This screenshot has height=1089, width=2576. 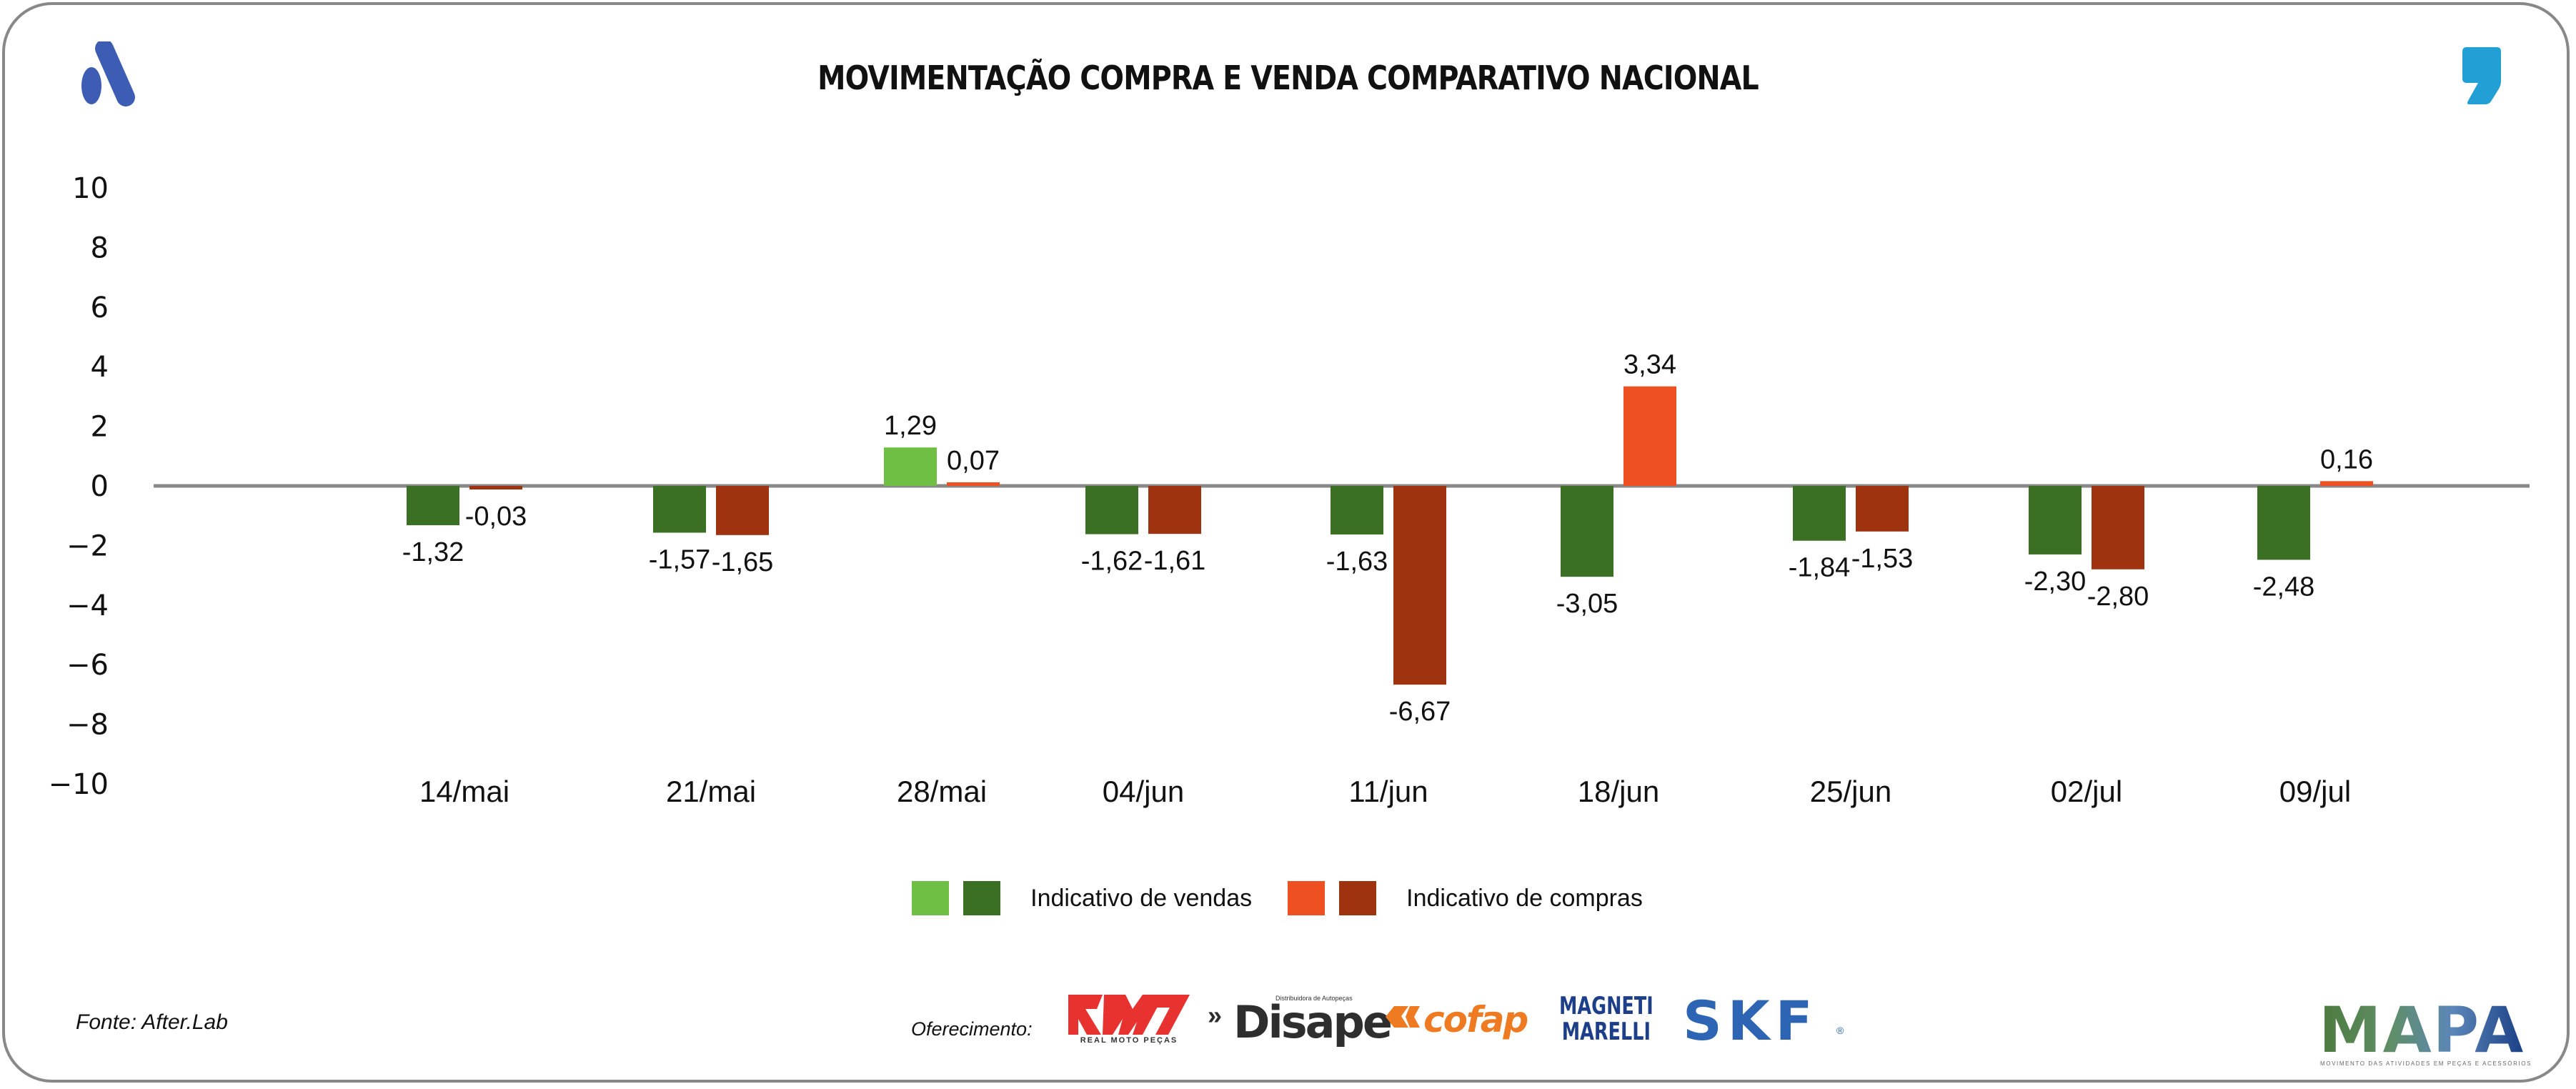 What do you see at coordinates (1820, 568) in the screenshot?
I see `value-label-sales: -1,84` at bounding box center [1820, 568].